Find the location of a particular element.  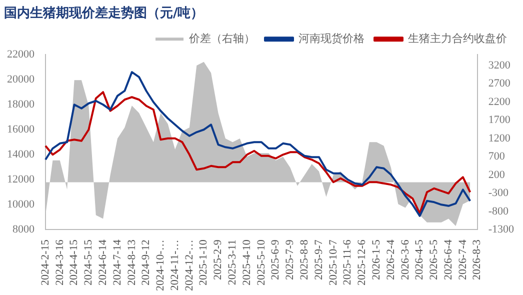

y2-tick-label: 1700 is located at coordinates (499, 120).